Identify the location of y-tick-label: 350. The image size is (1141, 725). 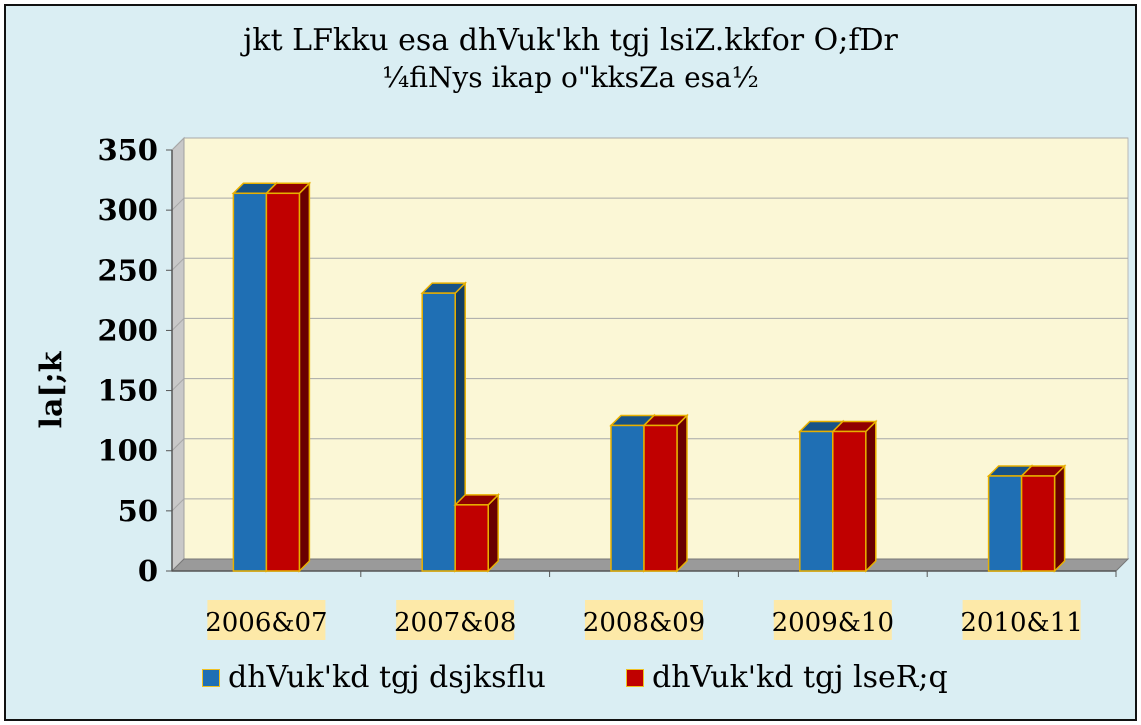
(127, 150).